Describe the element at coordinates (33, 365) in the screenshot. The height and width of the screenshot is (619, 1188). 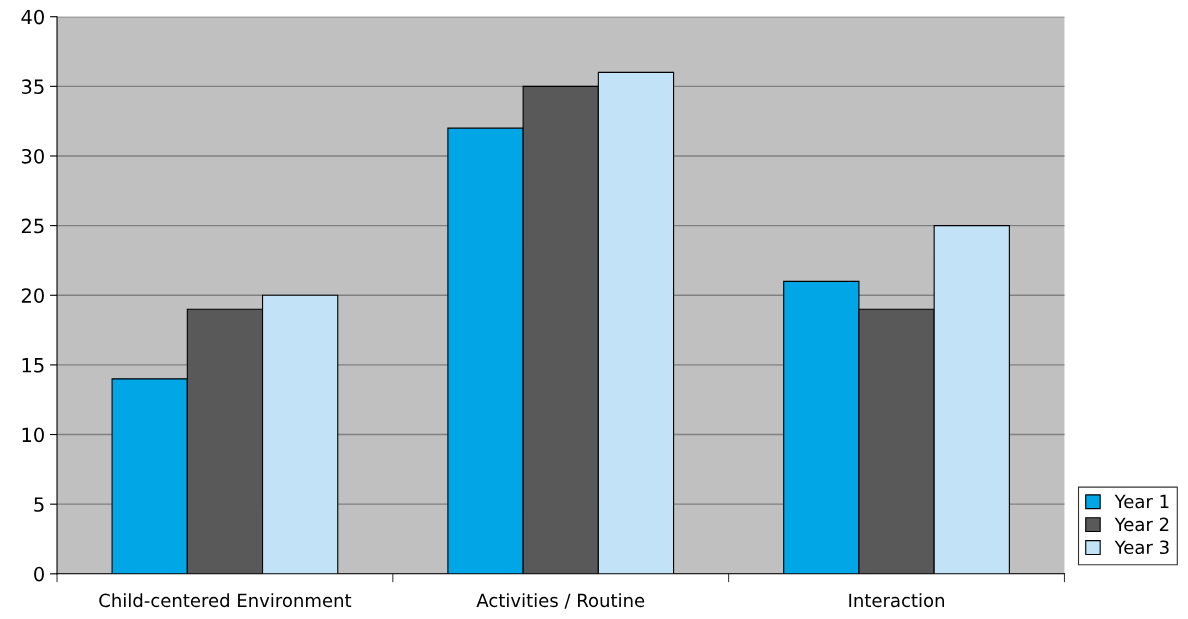
I see `y-tick-label: 15` at that location.